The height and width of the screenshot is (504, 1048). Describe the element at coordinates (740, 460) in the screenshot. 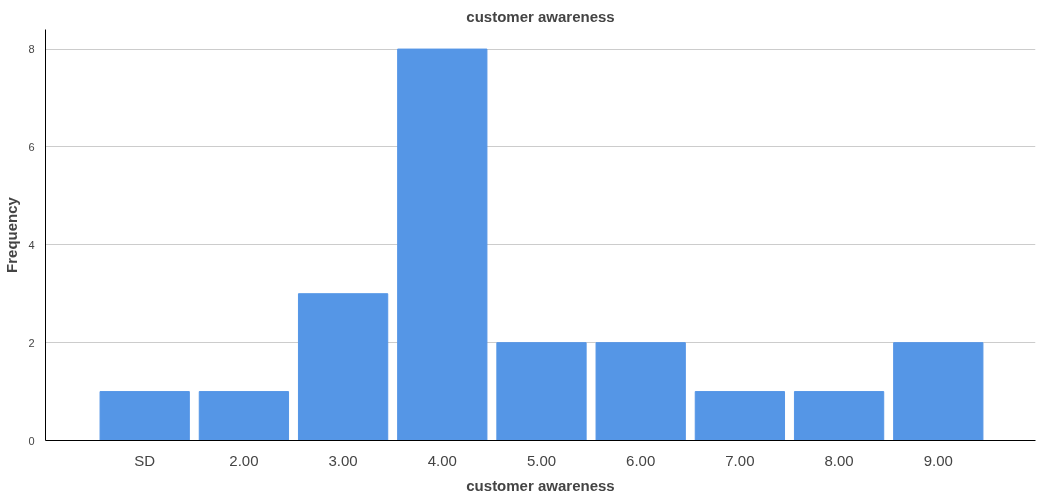

I see `x-tick-label: 7.00` at that location.